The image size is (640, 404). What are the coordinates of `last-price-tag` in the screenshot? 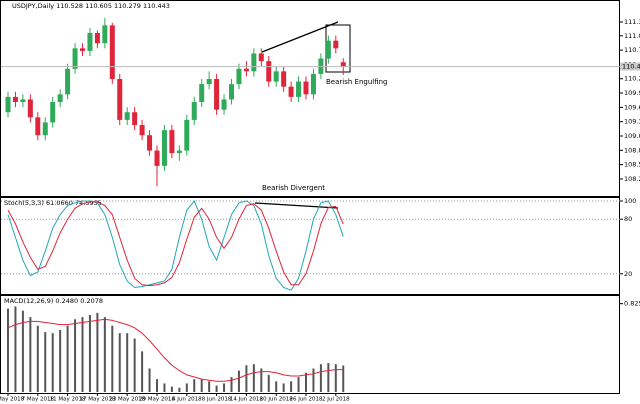 It's located at (630, 66).